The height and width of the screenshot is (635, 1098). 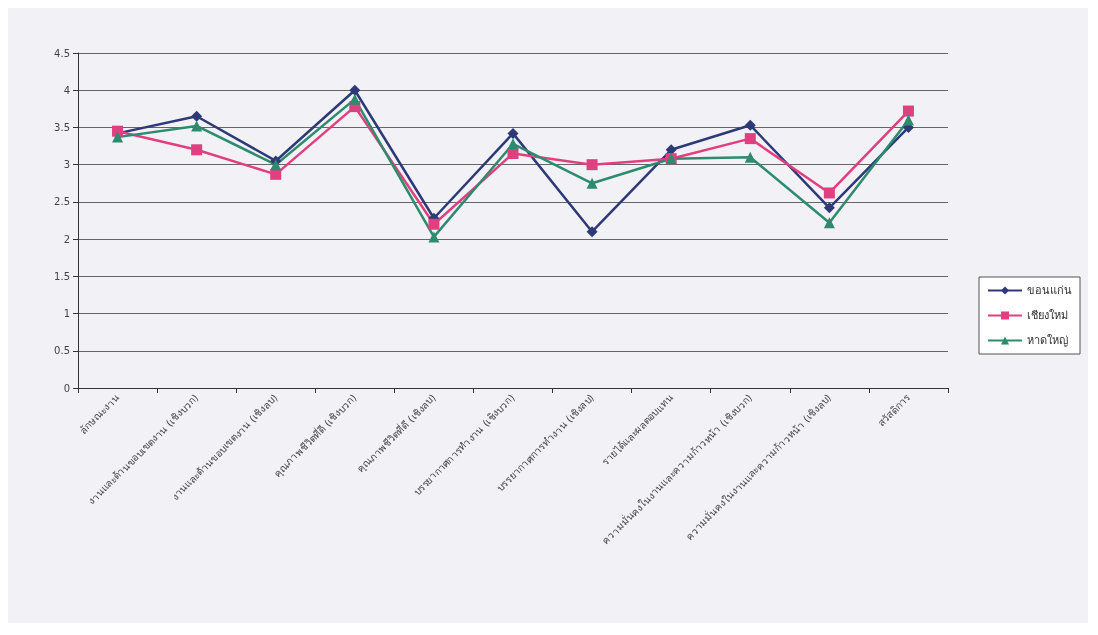 I want to click on y-tick-label: 4, so click(x=66, y=90).